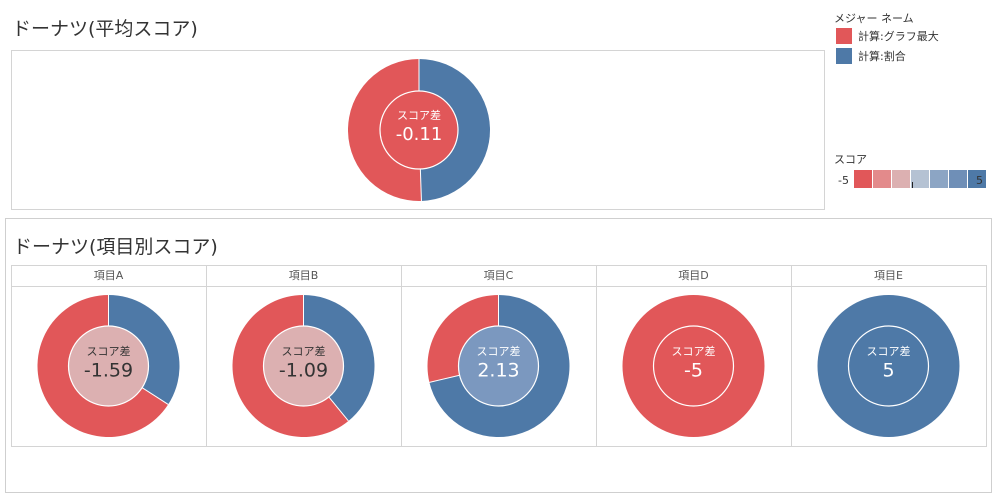  Describe the element at coordinates (499, 351) in the screenshot. I see `item-donut-2-center-label: スコア差` at that location.